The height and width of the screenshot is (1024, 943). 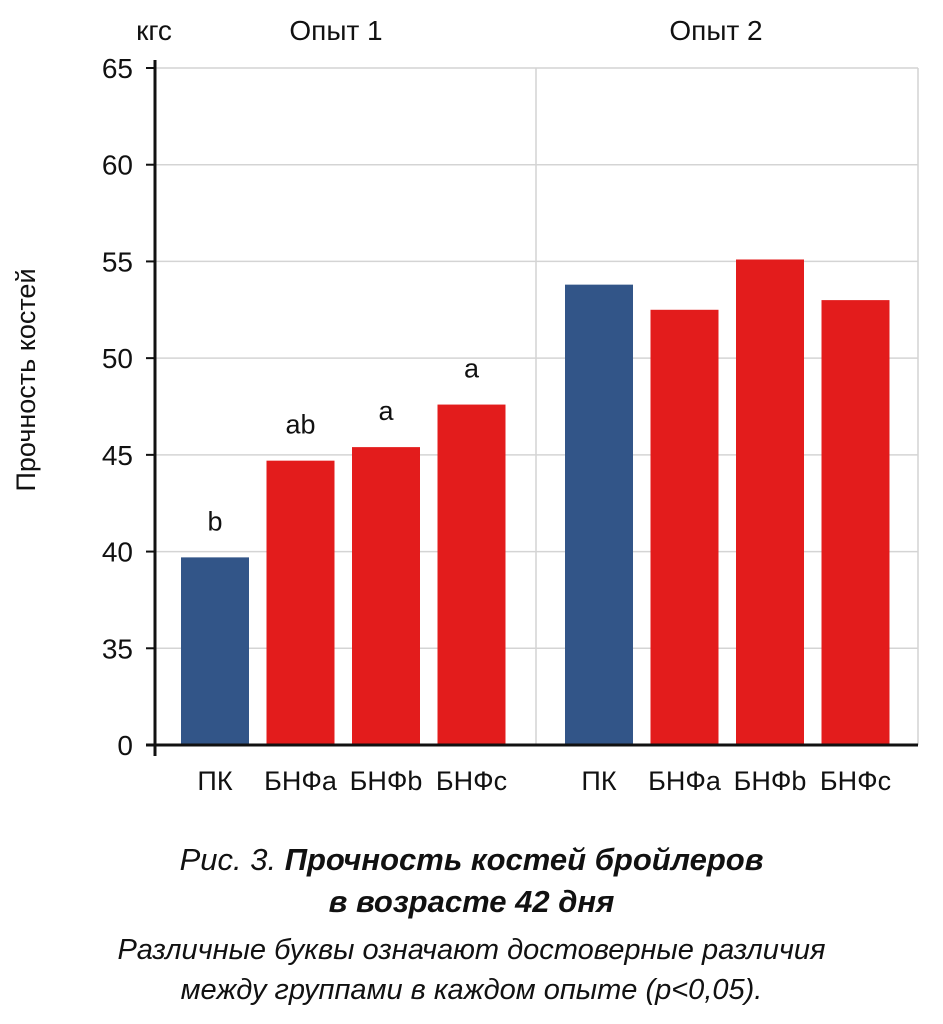 What do you see at coordinates (471, 901) in the screenshot?
I see `figure-title-part2: в возрасте 42 дня` at bounding box center [471, 901].